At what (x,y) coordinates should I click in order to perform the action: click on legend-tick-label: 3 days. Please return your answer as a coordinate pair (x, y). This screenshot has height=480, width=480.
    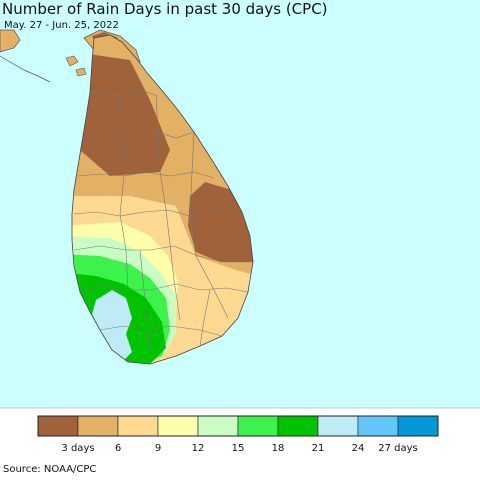
    Looking at the image, I should click on (77, 448).